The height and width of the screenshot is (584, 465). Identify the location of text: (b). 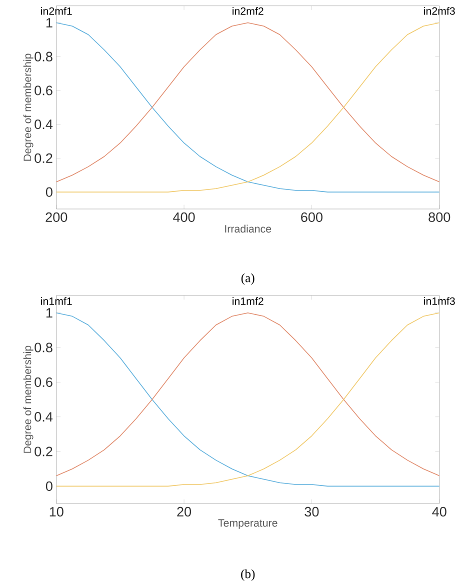
(248, 575).